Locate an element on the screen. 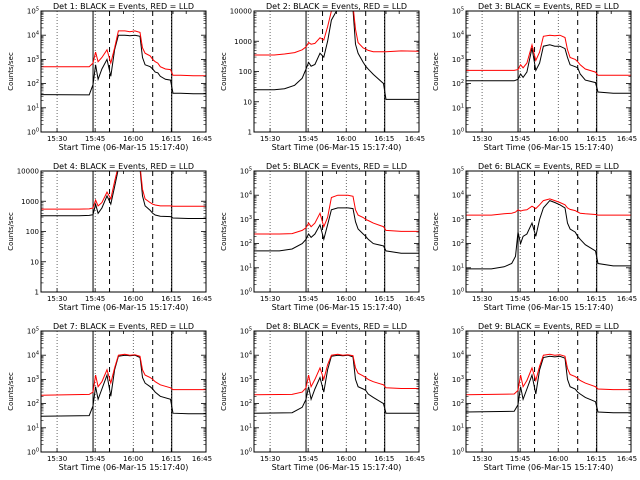 This screenshot has width=640, height=480. chart-title: Det 4: BLACK = Events, RED = LLD is located at coordinates (123, 166).